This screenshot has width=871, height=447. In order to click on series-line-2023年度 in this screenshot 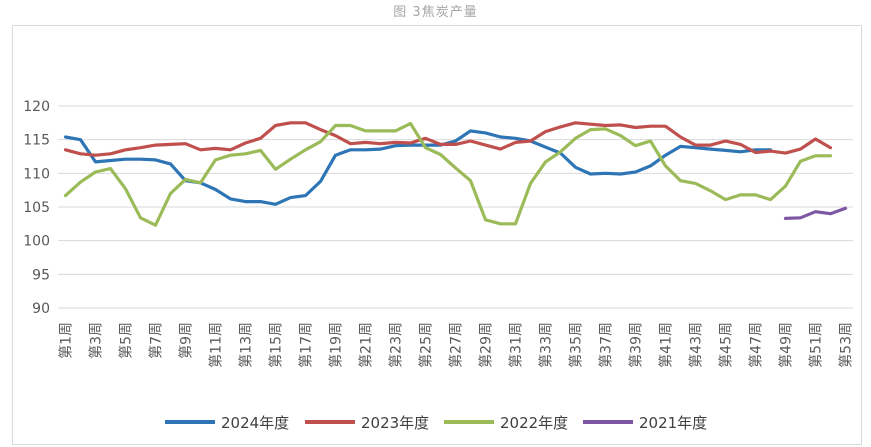, I will do `click(448, 139)`.